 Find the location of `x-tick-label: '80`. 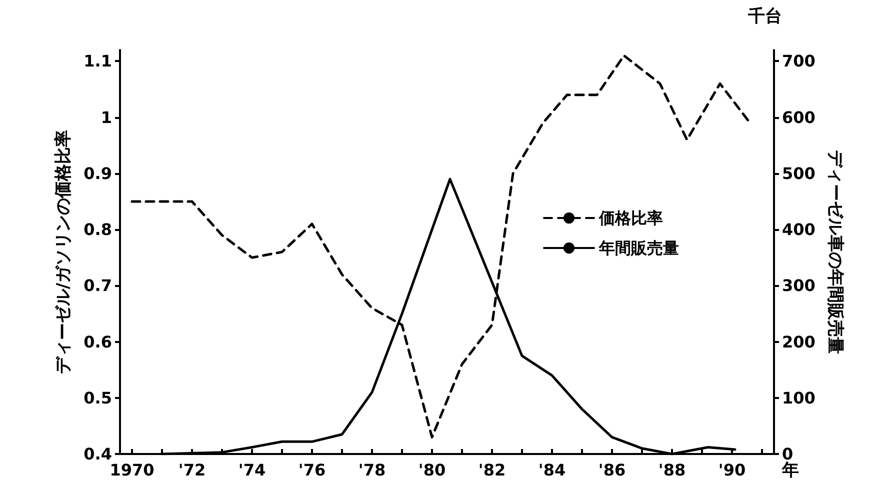

x-tick-label: '80 is located at coordinates (432, 470).